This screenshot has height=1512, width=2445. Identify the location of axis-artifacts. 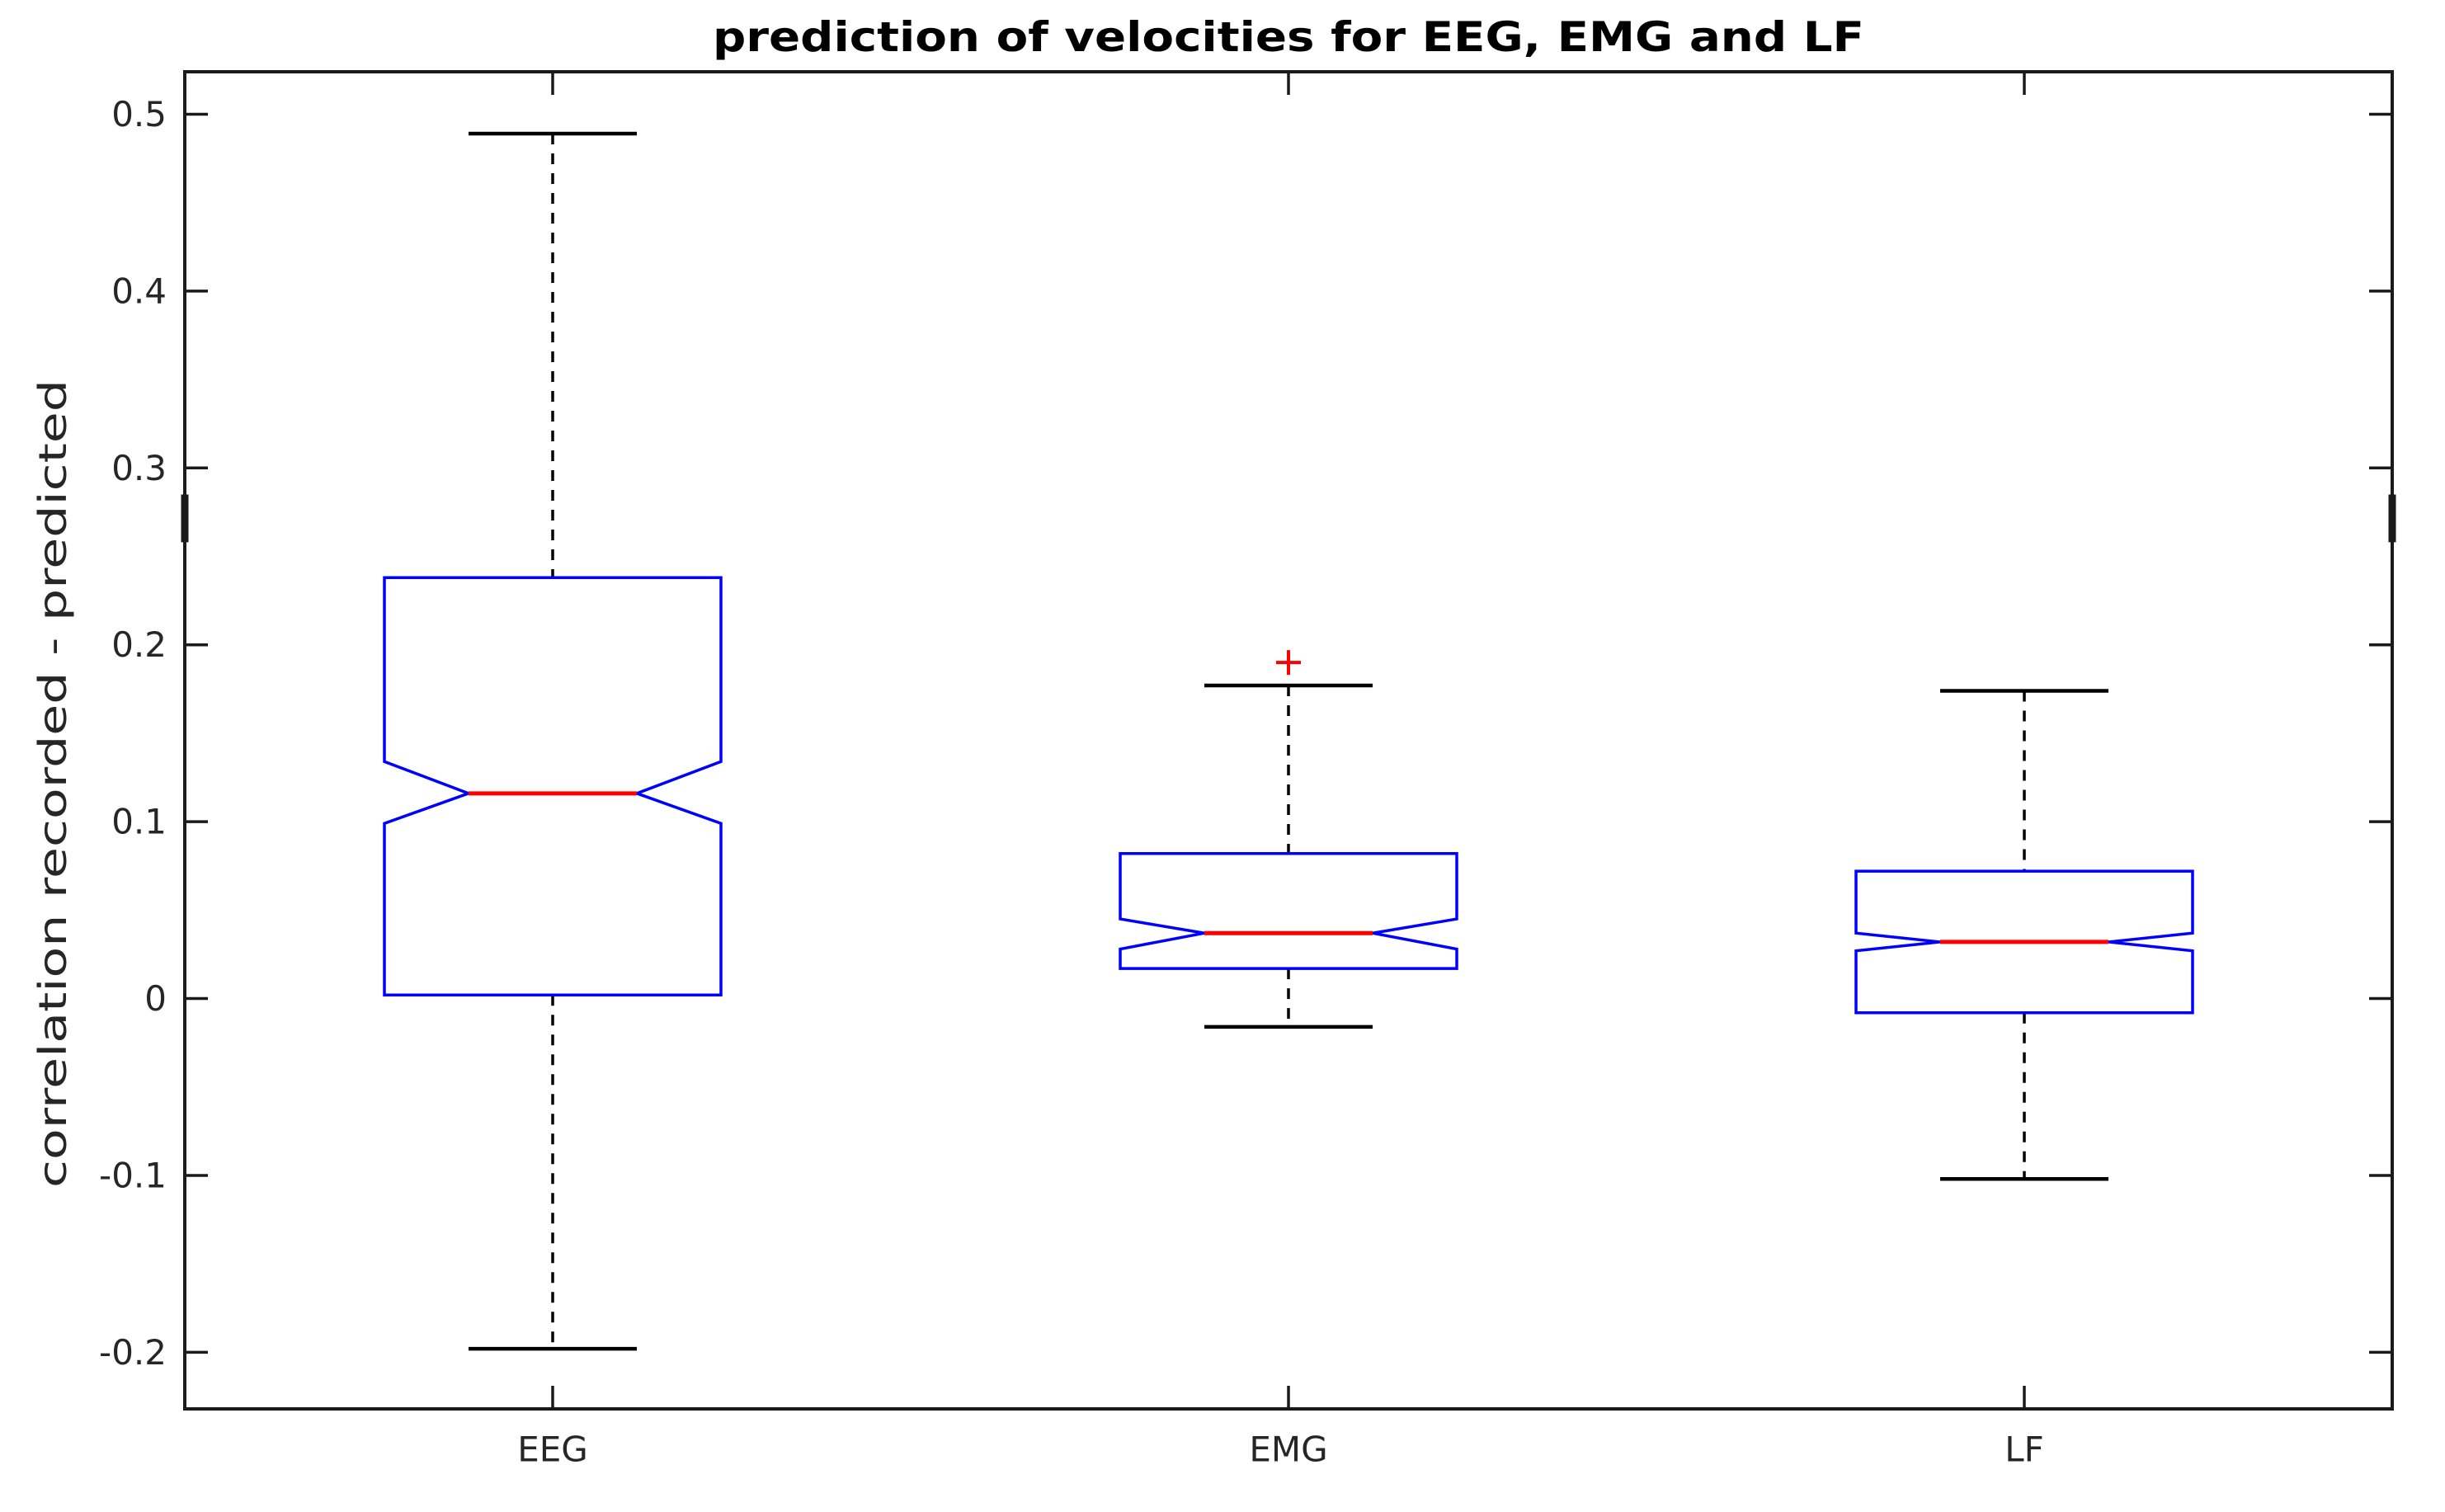
(1289, 518).